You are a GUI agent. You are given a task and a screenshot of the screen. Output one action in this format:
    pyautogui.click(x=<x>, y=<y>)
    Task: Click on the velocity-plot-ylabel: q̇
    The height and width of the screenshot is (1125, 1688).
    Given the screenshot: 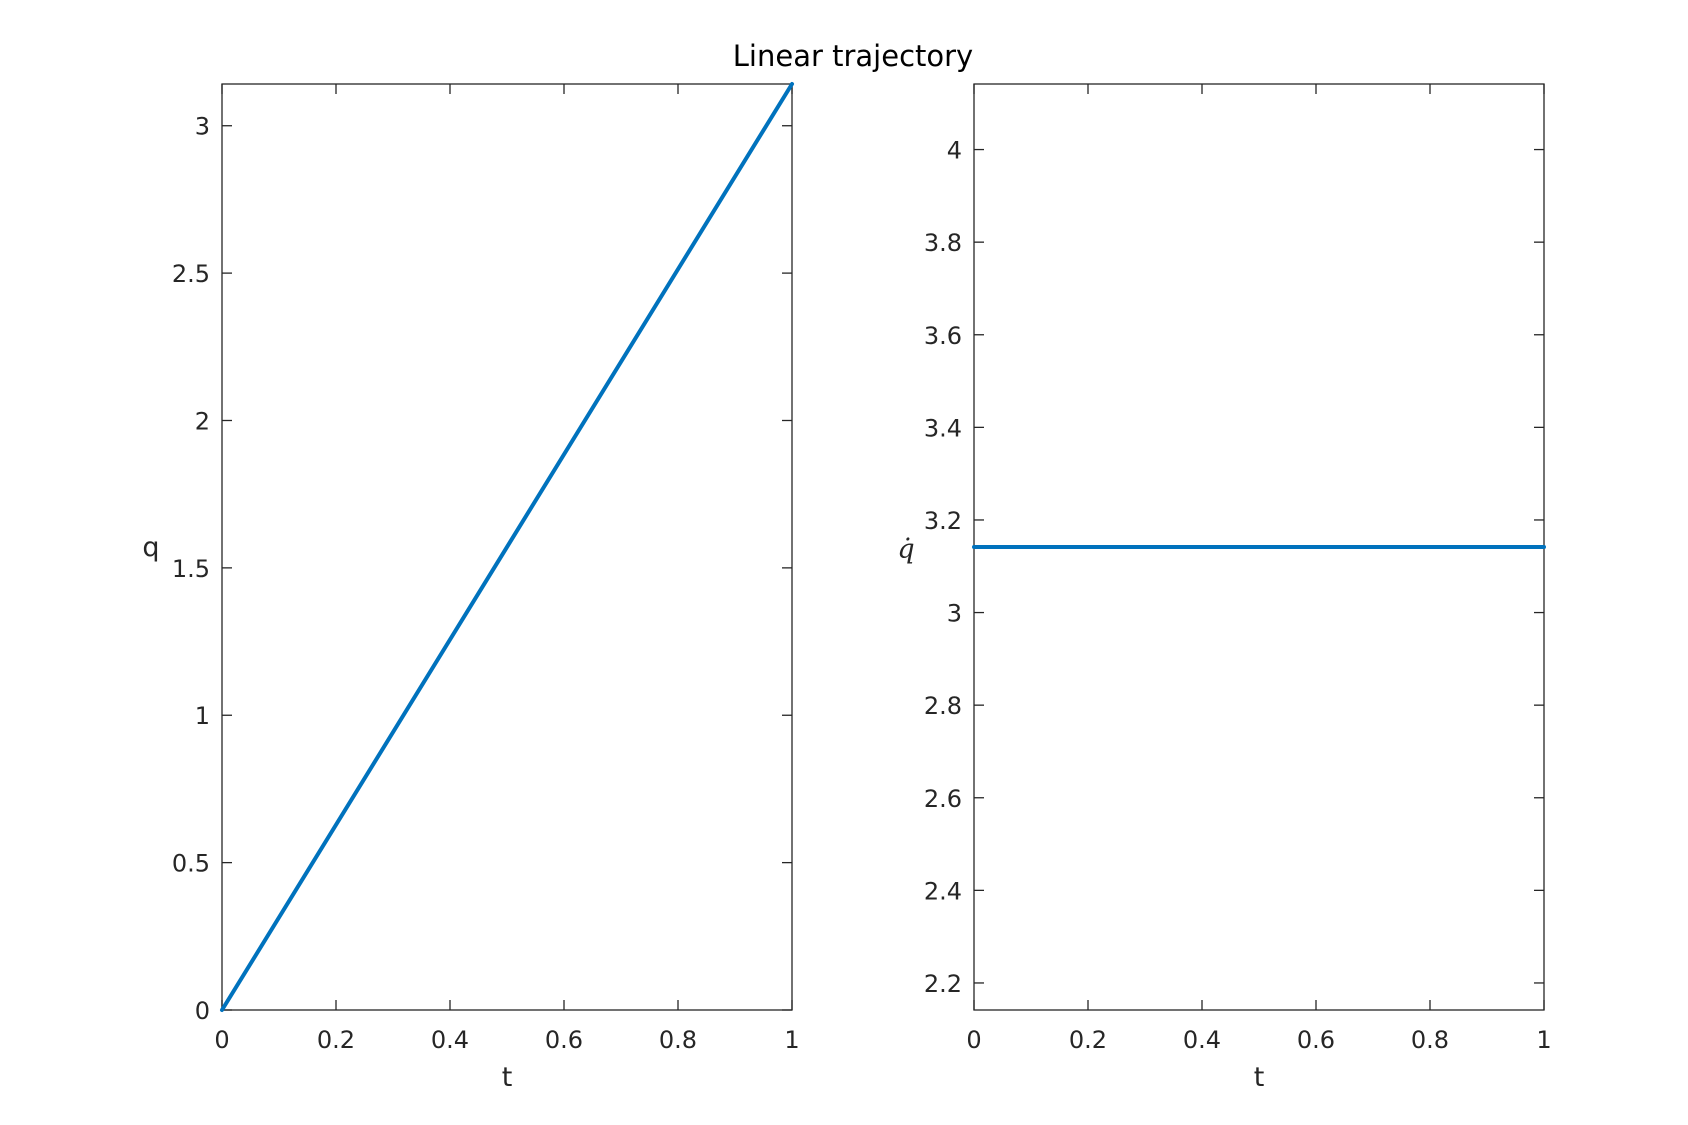 What is the action you would take?
    pyautogui.click(x=905, y=549)
    